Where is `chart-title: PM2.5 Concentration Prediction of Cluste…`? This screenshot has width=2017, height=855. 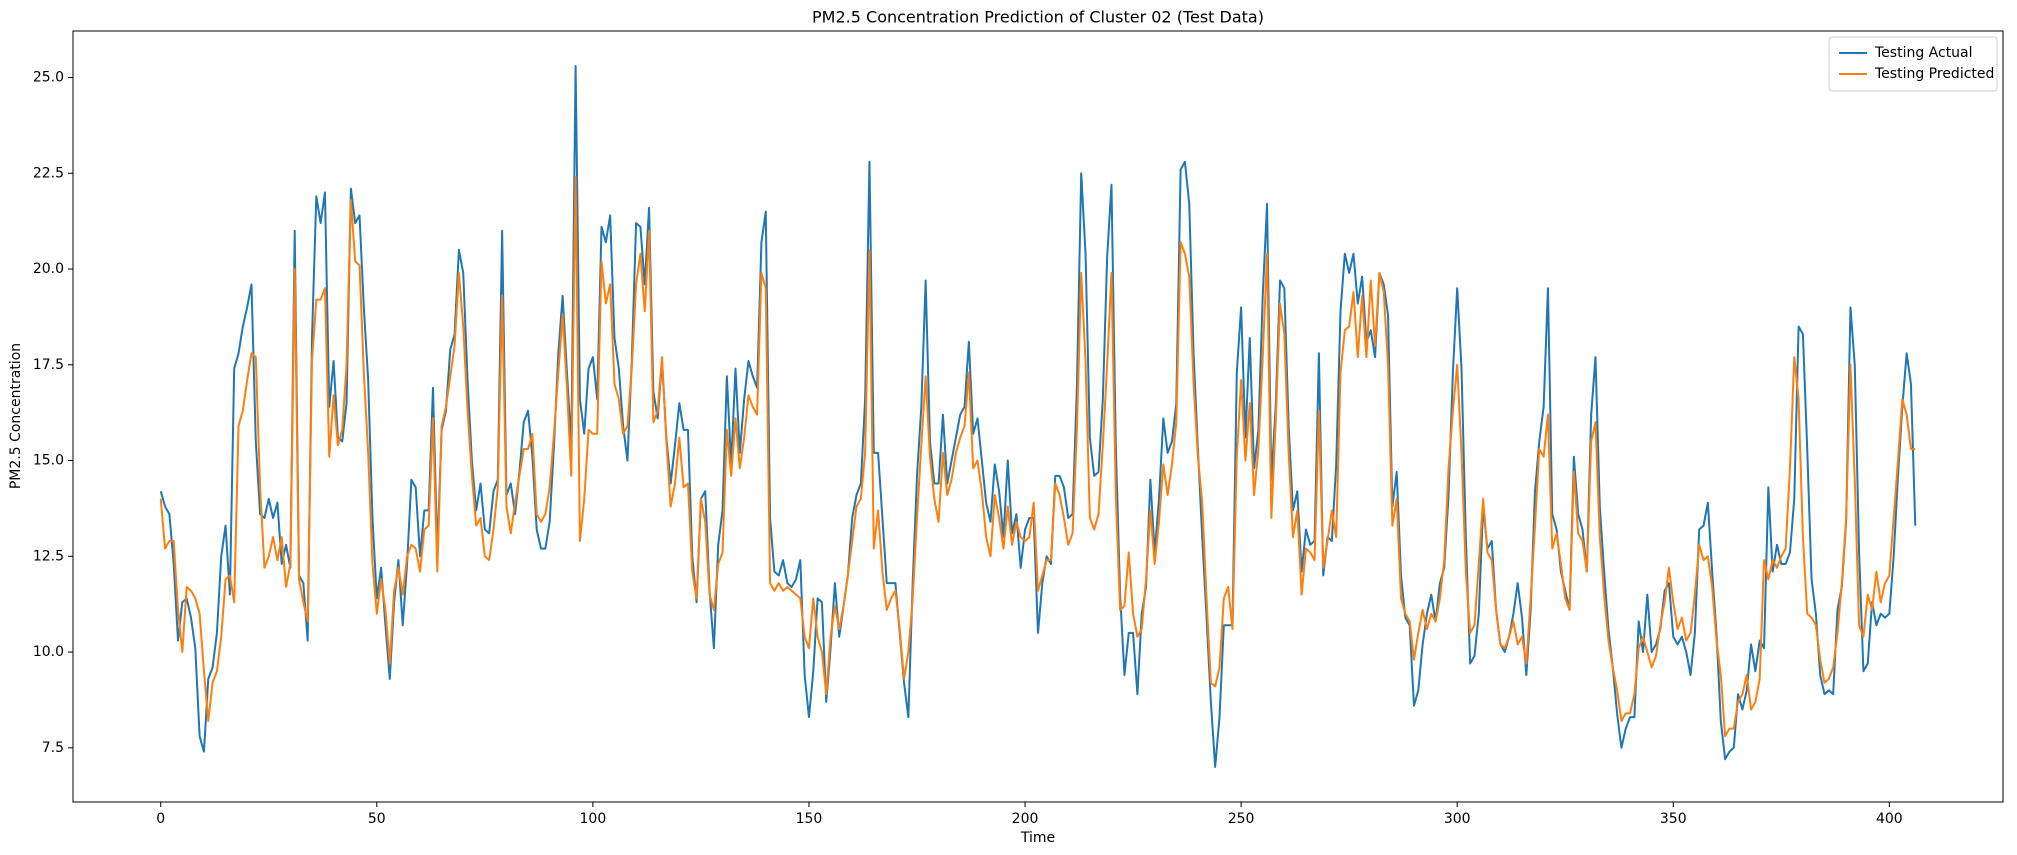
chart-title: PM2.5 Concentration Prediction of Cluste… is located at coordinates (1038, 17).